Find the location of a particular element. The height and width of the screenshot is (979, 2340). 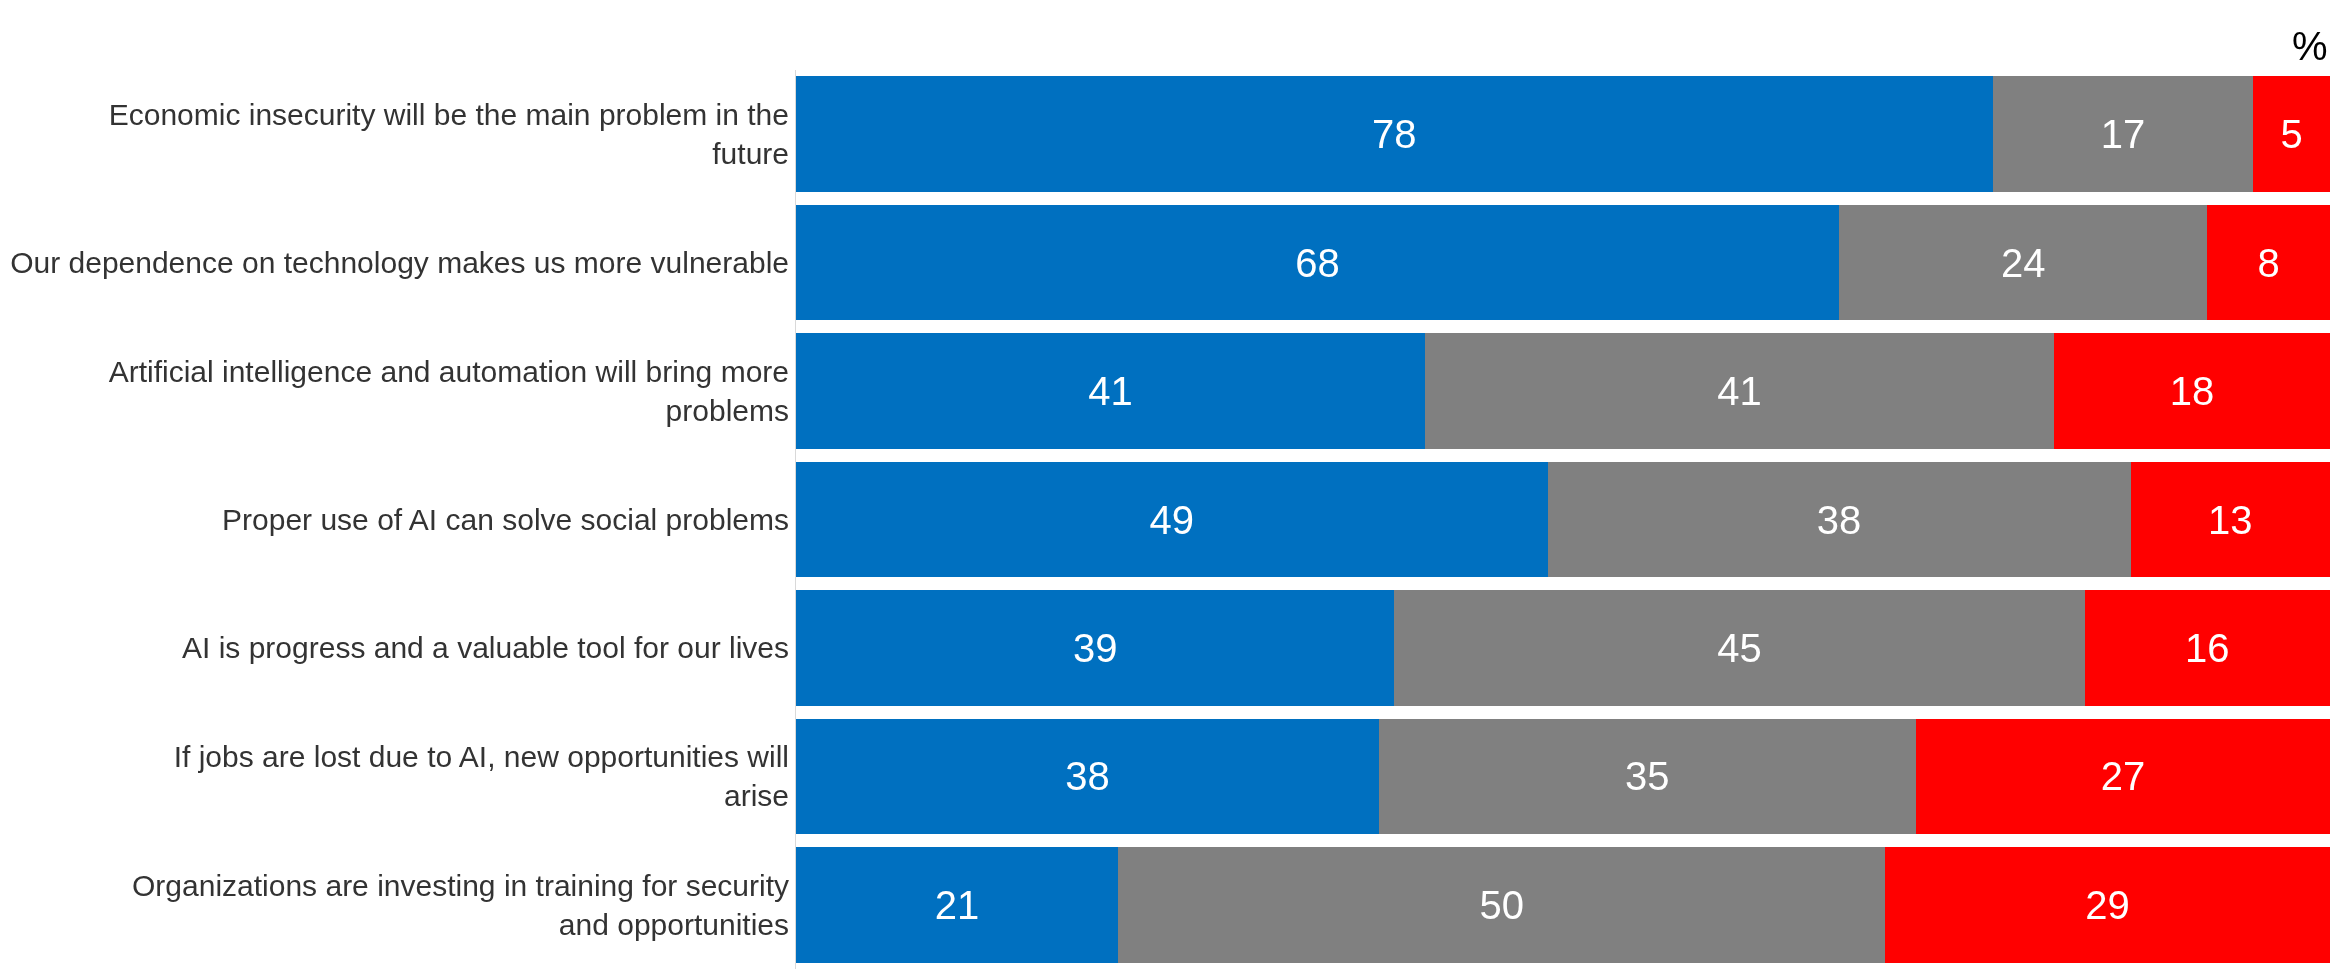

data-label: 39 is located at coordinates (1095, 647).